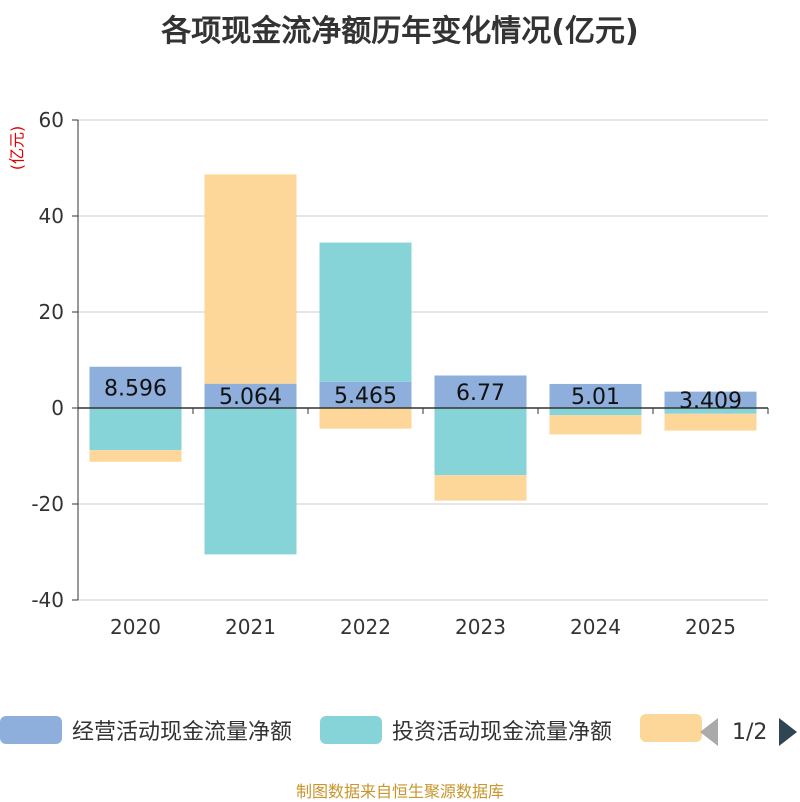 Image resolution: width=800 pixels, height=802 pixels. I want to click on bar-经营活动现金流量净额-2020, so click(135, 387).